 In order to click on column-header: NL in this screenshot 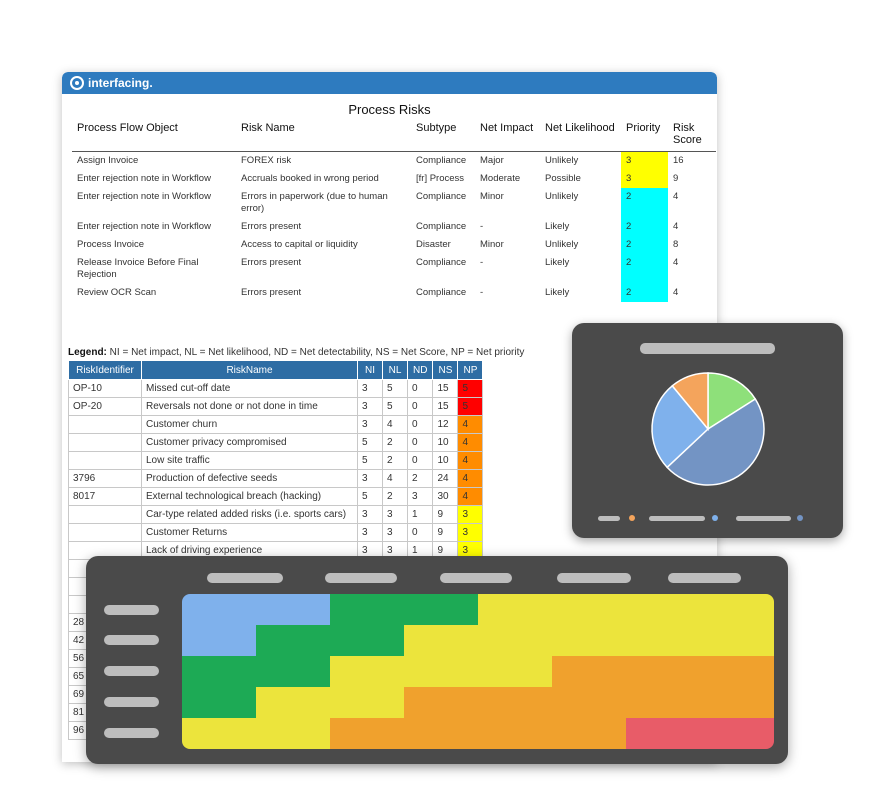, I will do `click(395, 370)`.